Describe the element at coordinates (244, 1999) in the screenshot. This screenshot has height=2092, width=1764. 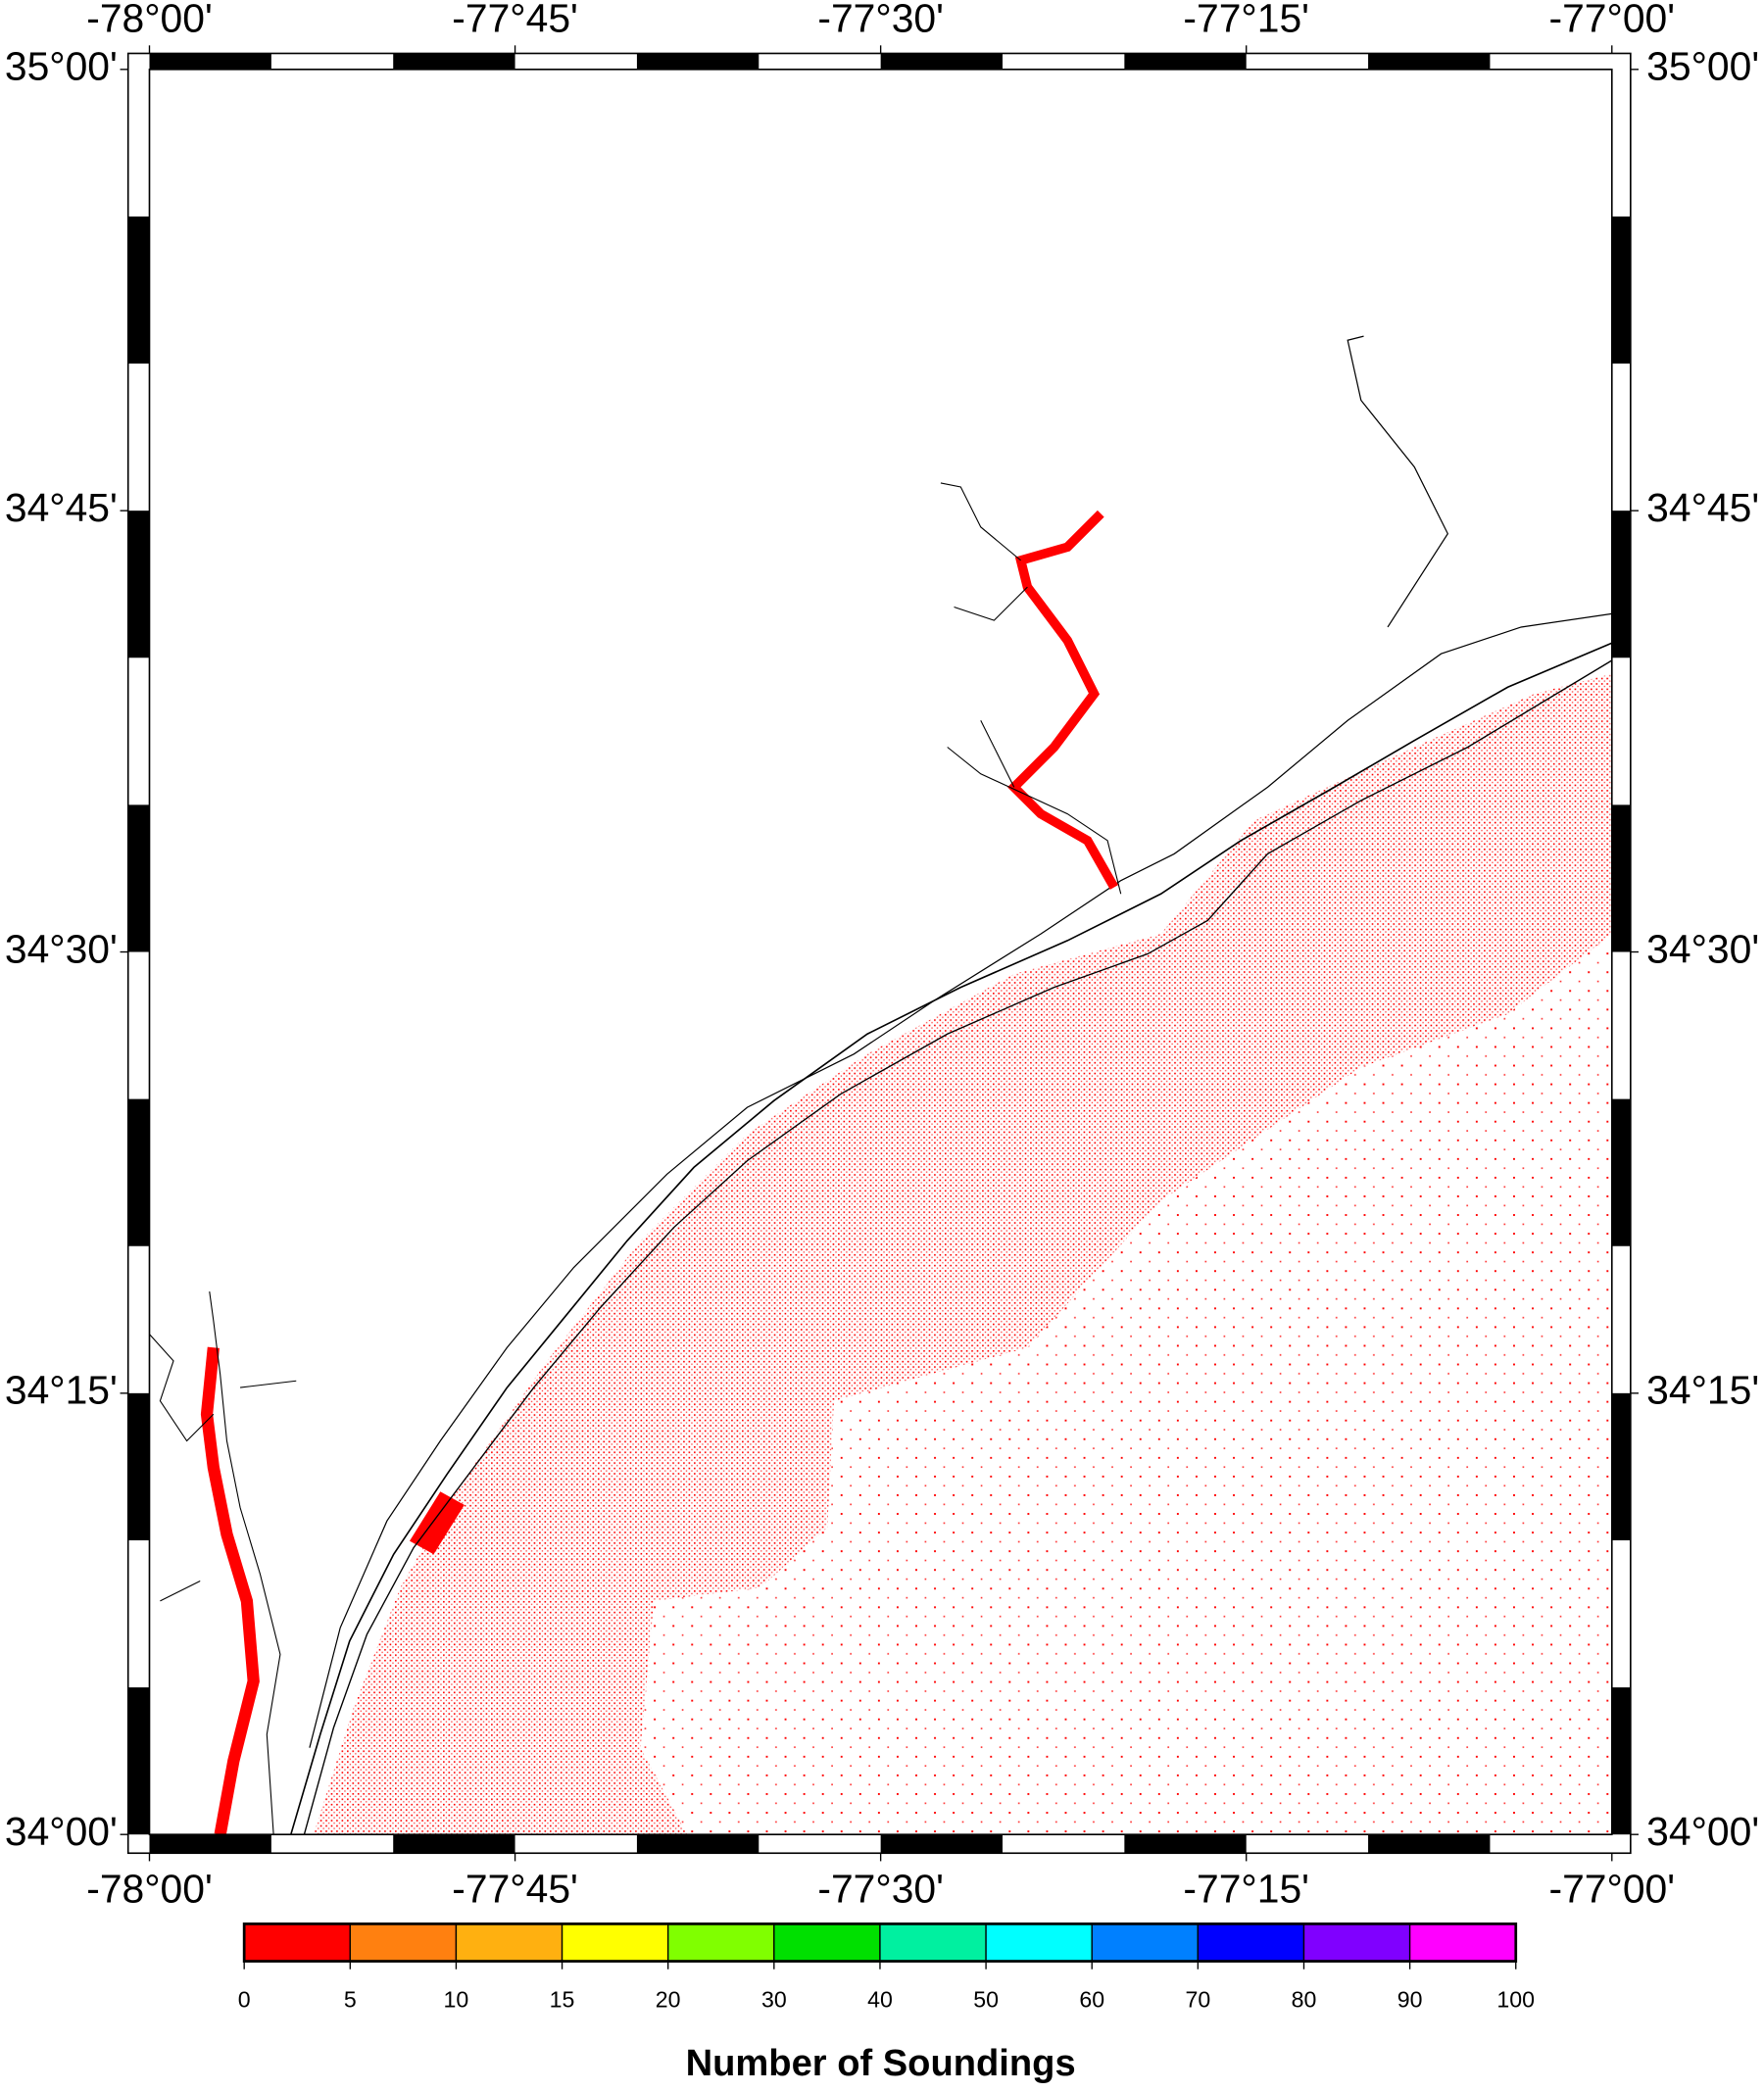
I see `colorbar-tick-label: 0` at that location.